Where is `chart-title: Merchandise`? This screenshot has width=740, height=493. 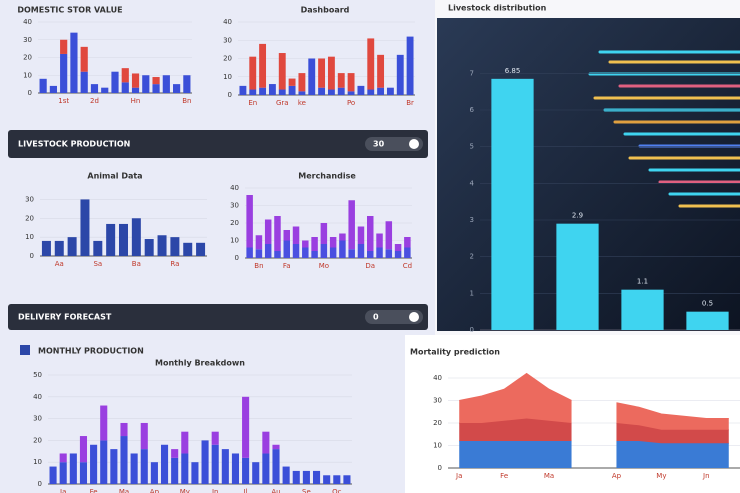 chart-title: Merchandise is located at coordinates (327, 176).